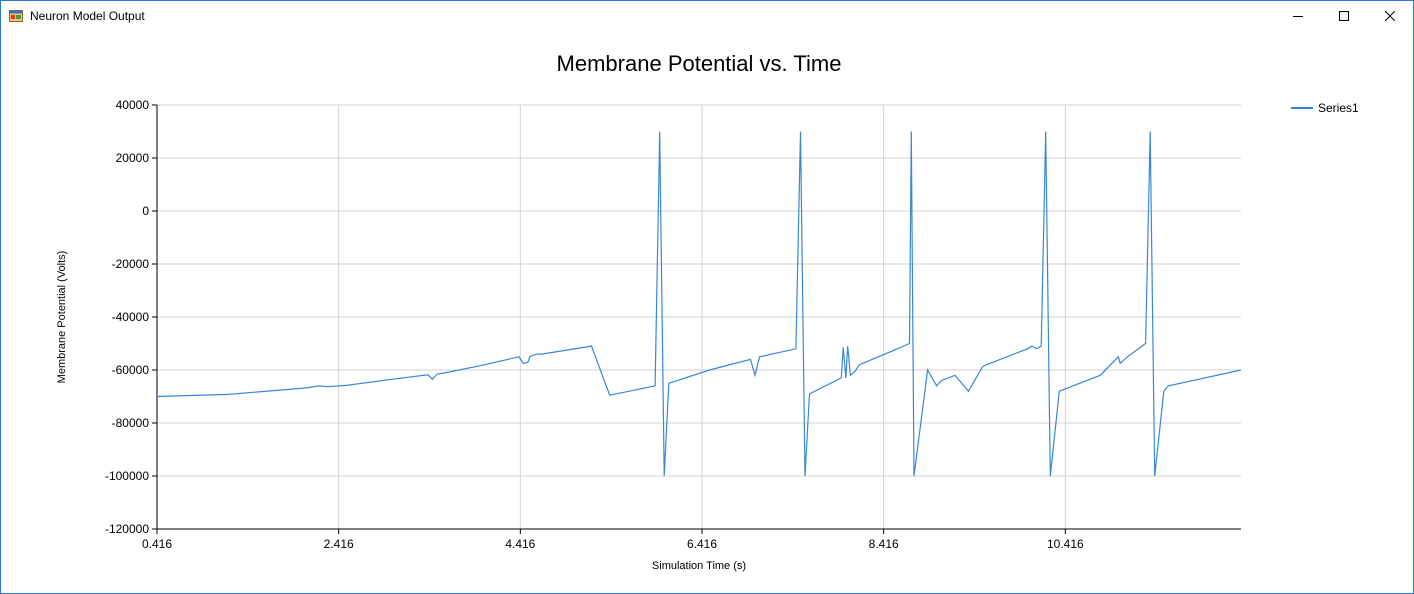  What do you see at coordinates (520, 544) in the screenshot?
I see `x-tick-label: 4.416` at bounding box center [520, 544].